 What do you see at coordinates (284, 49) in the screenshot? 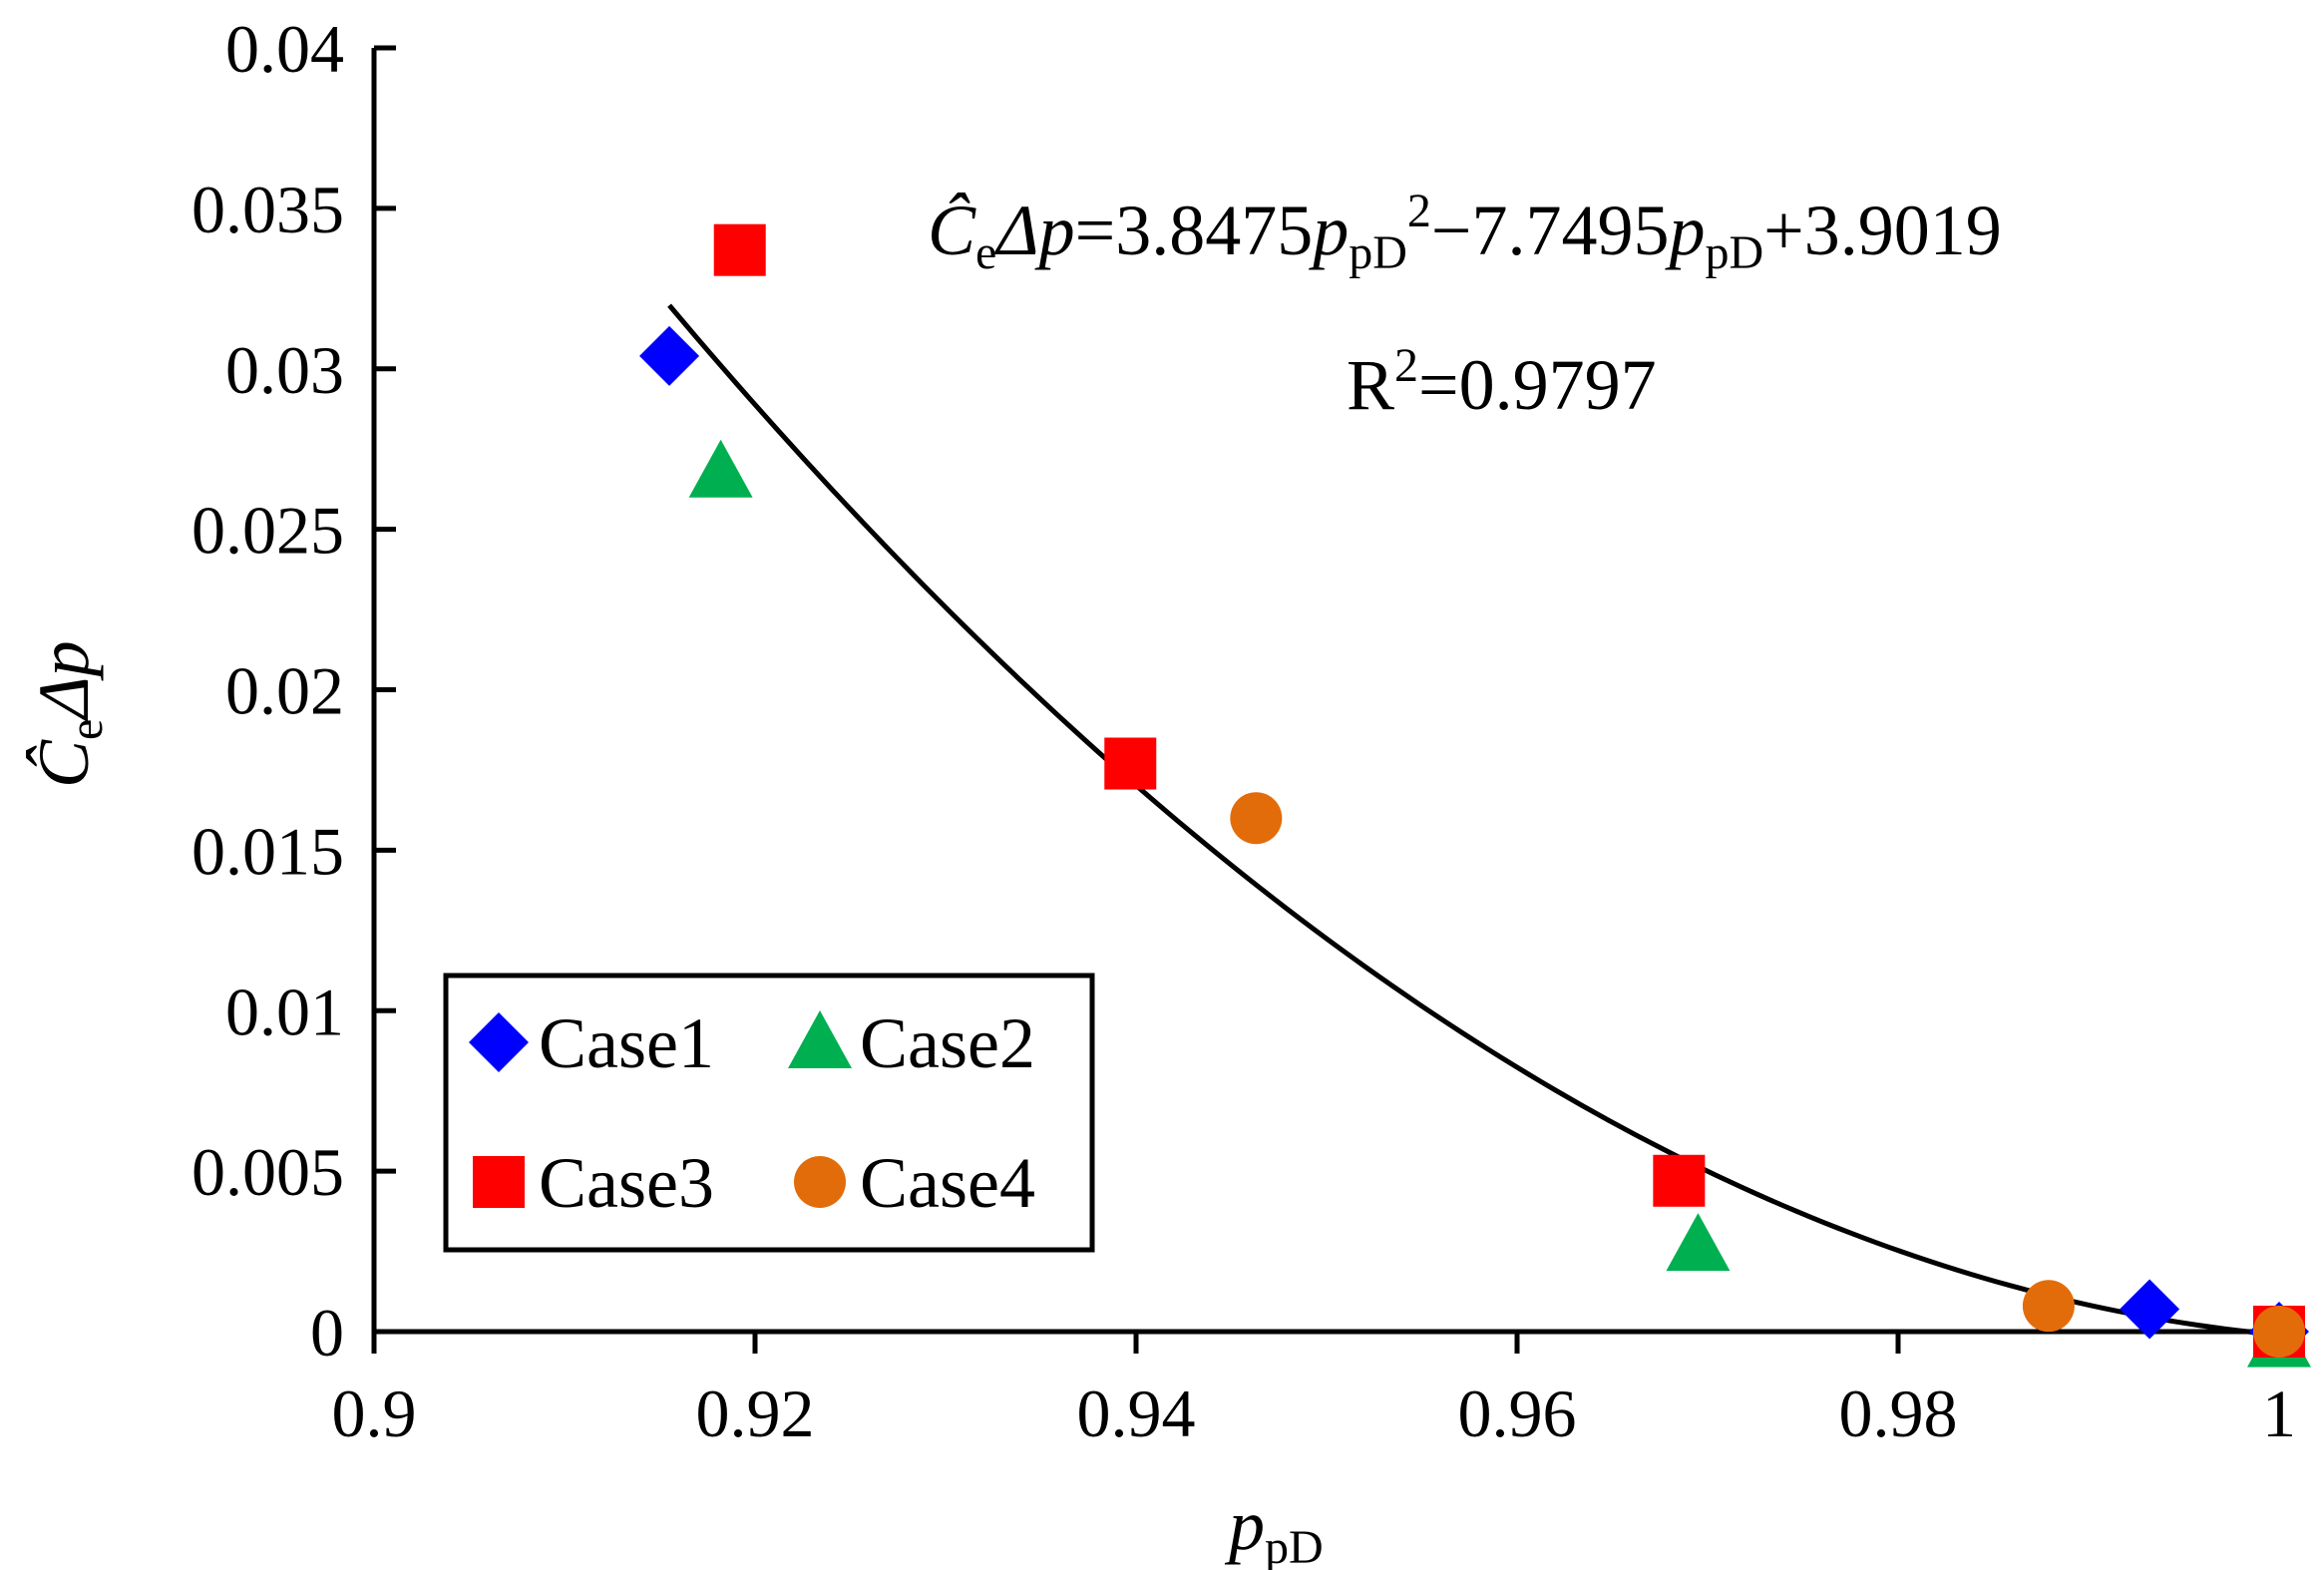
I see `y-tick-label: 0.04` at bounding box center [284, 49].